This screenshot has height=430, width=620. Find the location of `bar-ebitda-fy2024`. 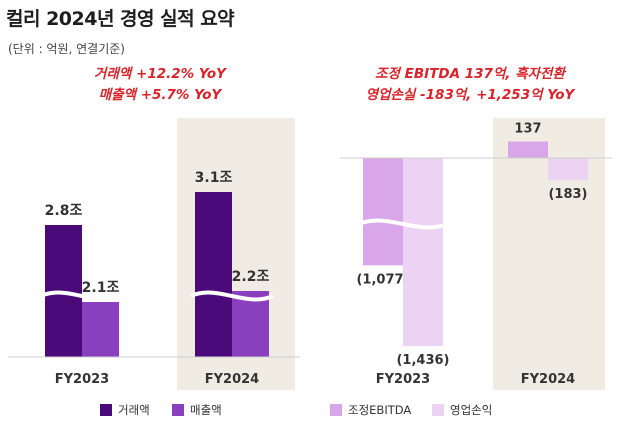

bar-ebitda-fy2024 is located at coordinates (528, 149).